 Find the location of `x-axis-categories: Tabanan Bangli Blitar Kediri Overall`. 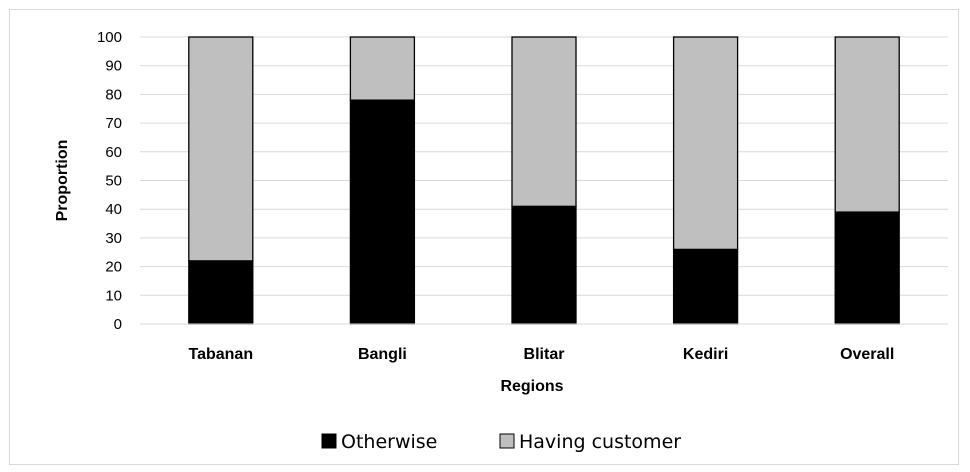

x-axis-categories: Tabanan Bangli Blitar Kediri Overall is located at coordinates (541, 354).